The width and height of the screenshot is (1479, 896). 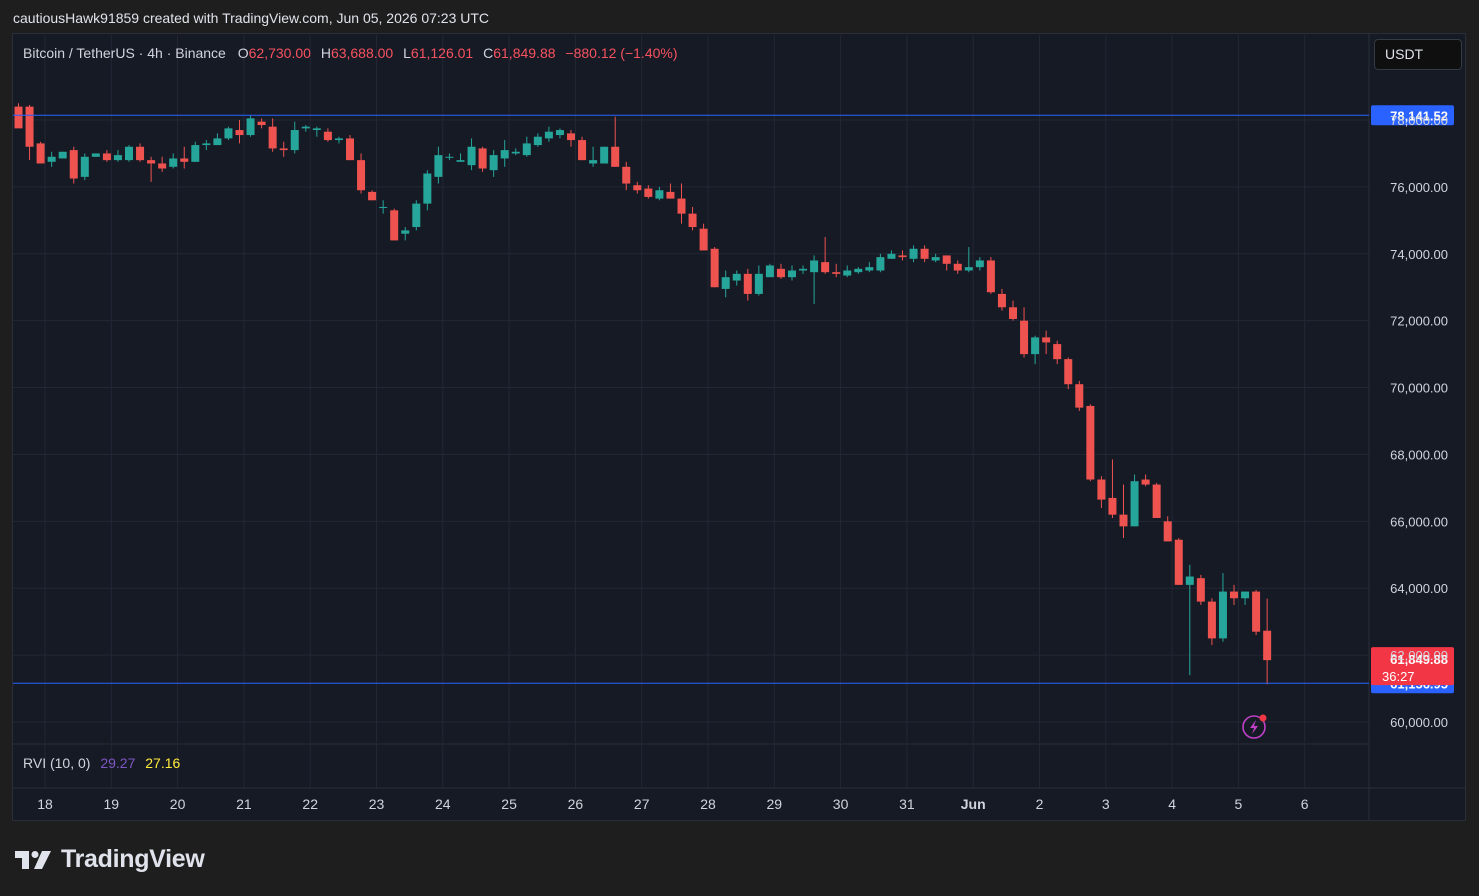 What do you see at coordinates (45, 804) in the screenshot?
I see `x-tick-label: 18` at bounding box center [45, 804].